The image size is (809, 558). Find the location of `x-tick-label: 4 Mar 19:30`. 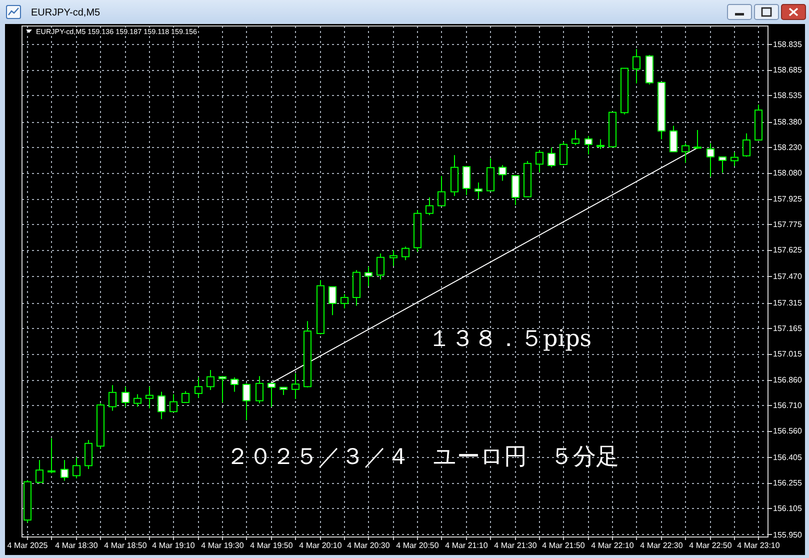

x-tick-label: 4 Mar 19:30 is located at coordinates (222, 545).